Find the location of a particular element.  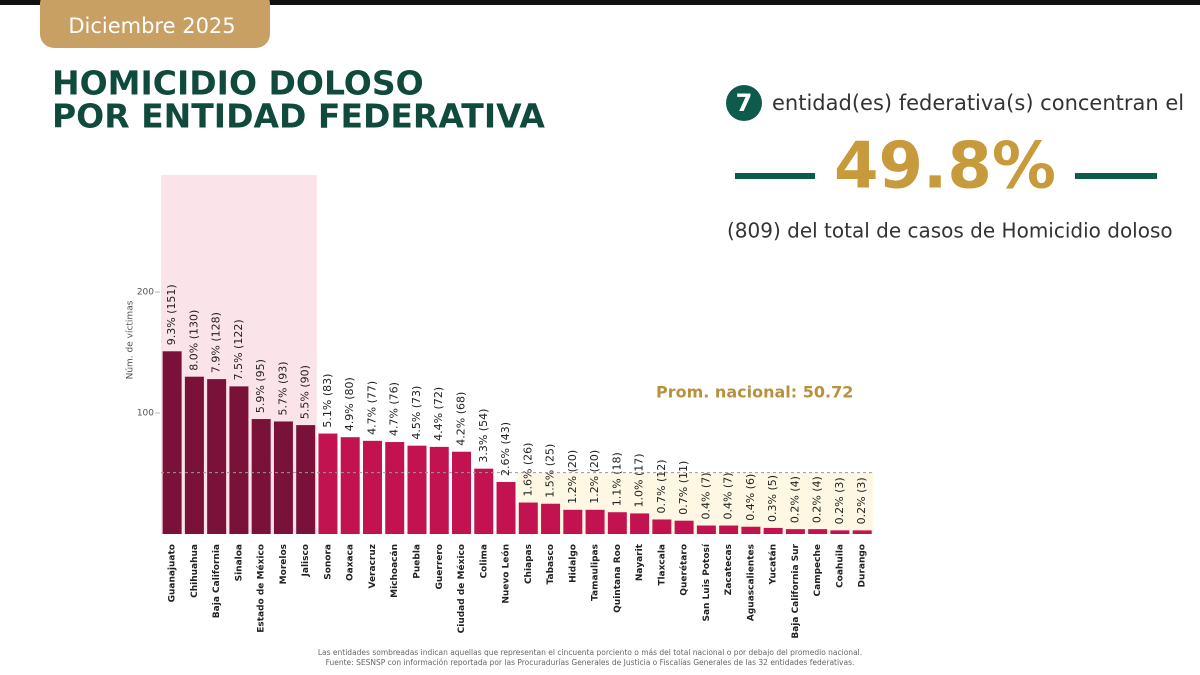

date-badge is located at coordinates (155, 24).